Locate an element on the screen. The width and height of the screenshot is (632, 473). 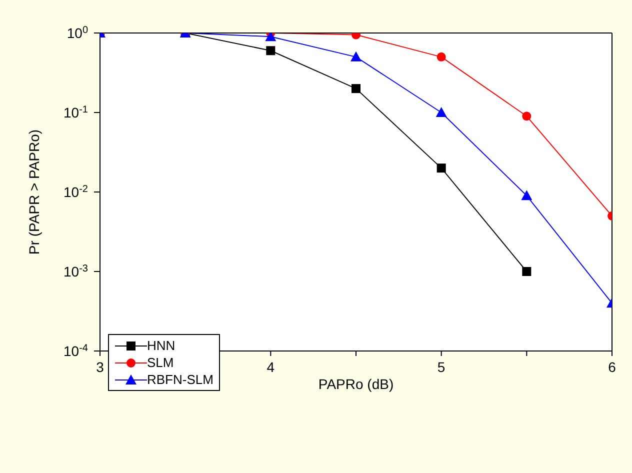
legend-label: RBFN-SLM is located at coordinates (180, 379).